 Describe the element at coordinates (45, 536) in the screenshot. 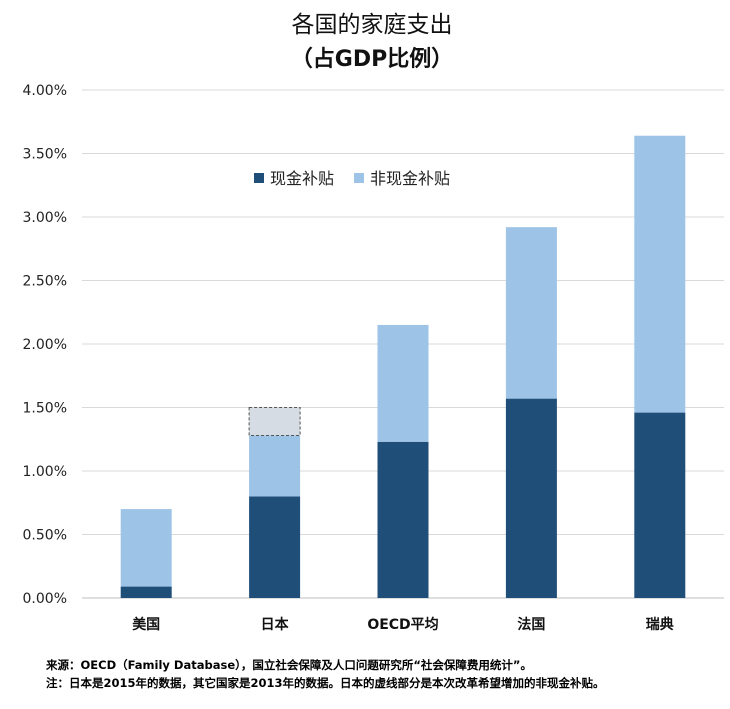

I see `y-tick-label: 0.50%` at that location.